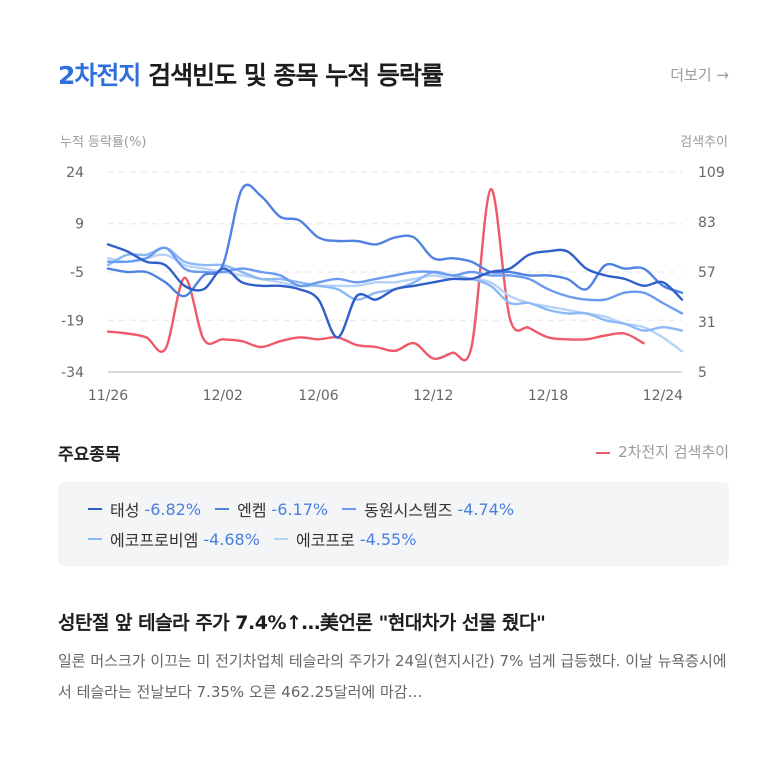  I want to click on left-tick-label: 9, so click(79, 225).